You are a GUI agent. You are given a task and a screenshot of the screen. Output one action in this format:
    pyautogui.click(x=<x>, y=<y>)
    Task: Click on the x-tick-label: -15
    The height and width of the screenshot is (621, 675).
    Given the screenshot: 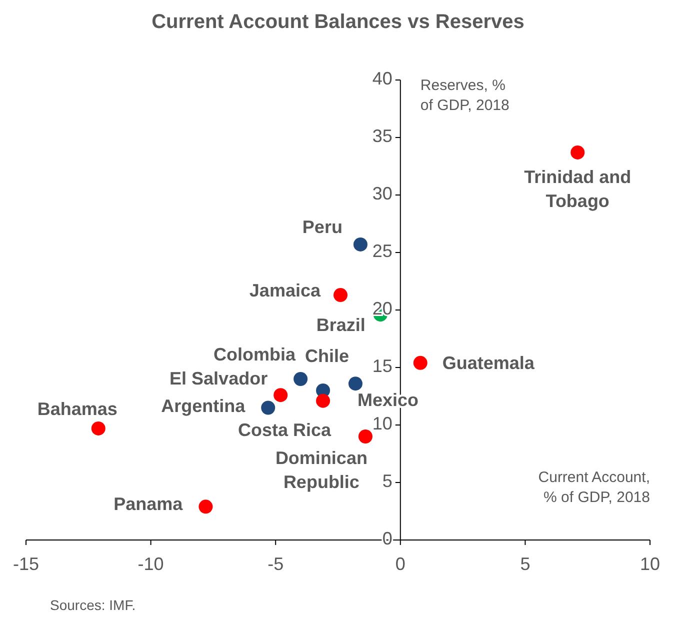 What is the action you would take?
    pyautogui.click(x=26, y=564)
    